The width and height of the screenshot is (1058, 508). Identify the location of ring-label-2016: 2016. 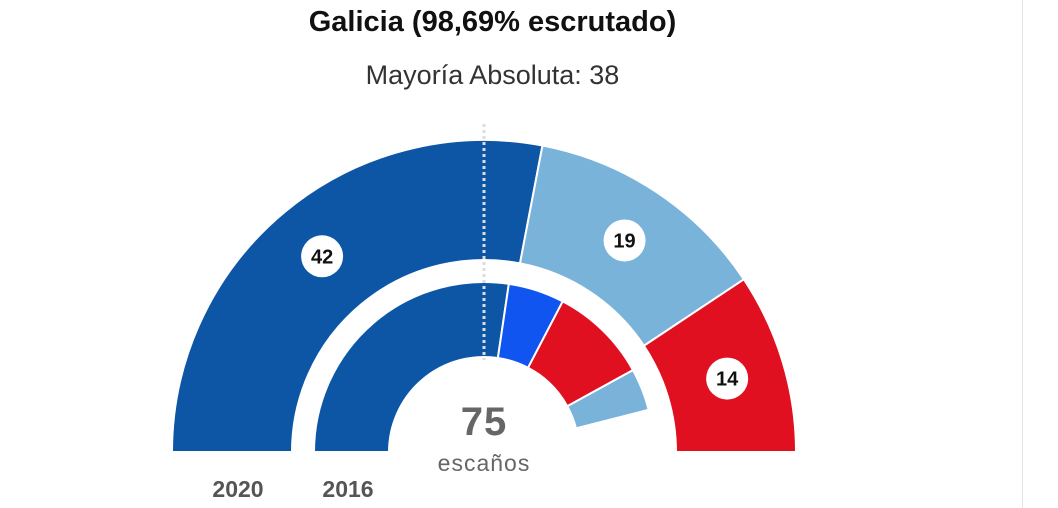
(348, 489).